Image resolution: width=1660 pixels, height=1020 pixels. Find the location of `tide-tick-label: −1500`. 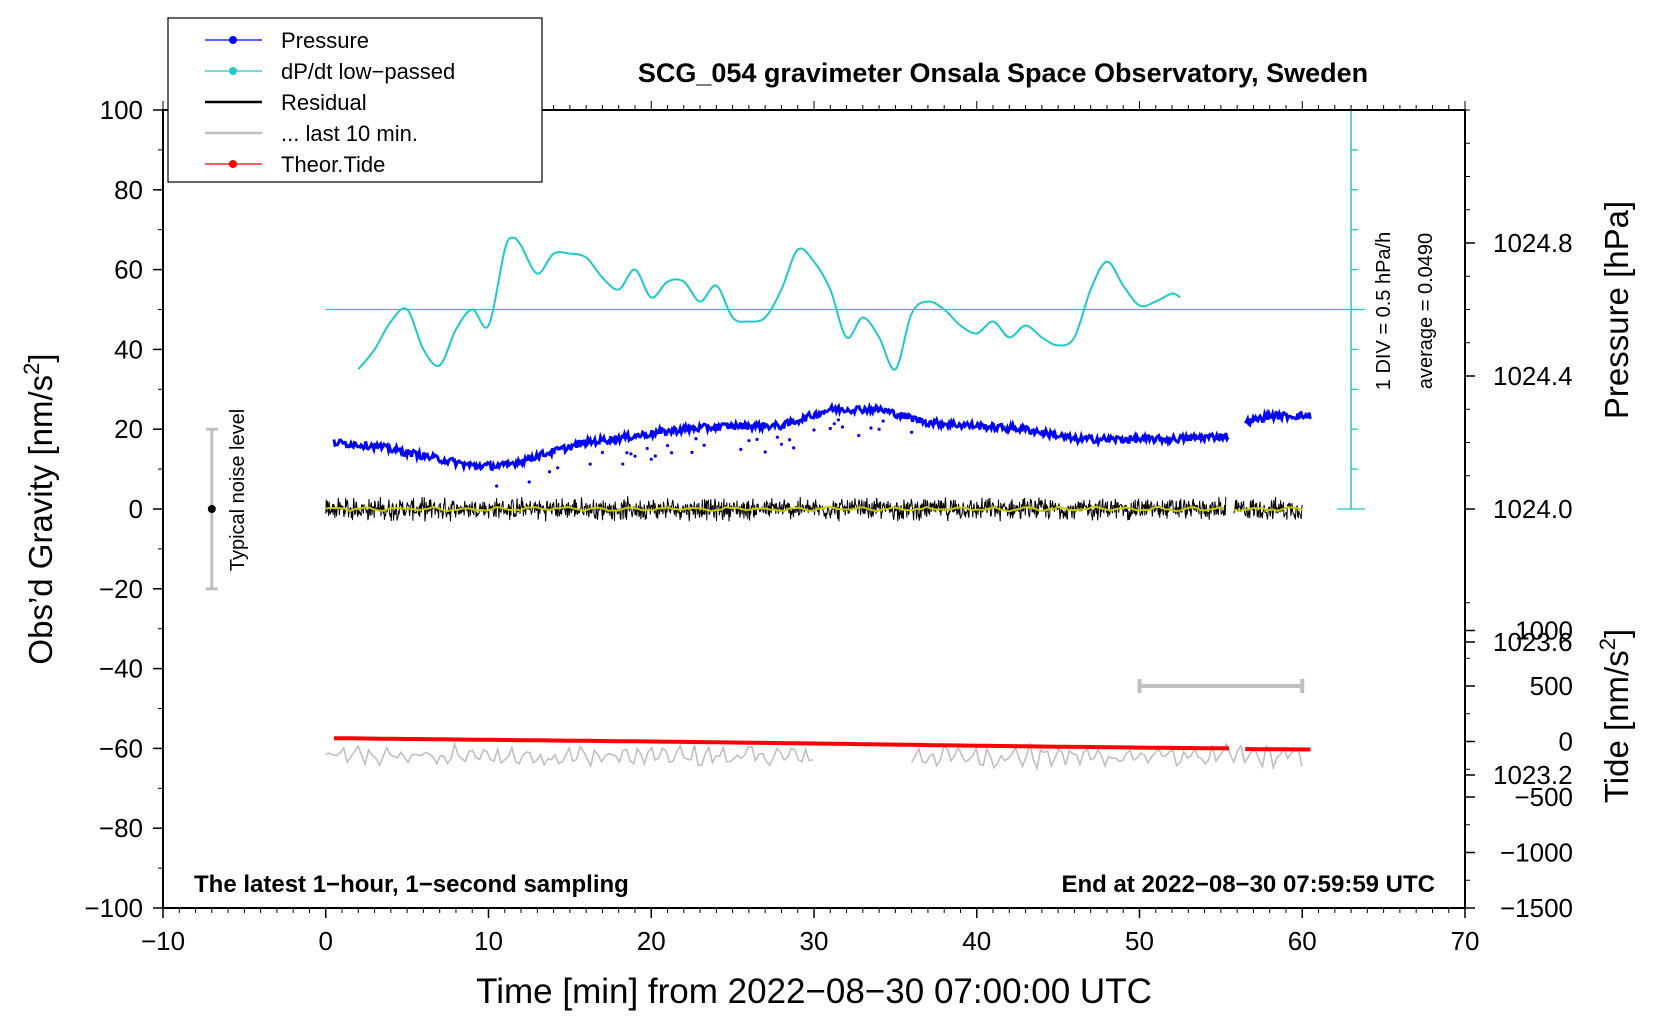

tide-tick-label: −1500 is located at coordinates (1536, 908).